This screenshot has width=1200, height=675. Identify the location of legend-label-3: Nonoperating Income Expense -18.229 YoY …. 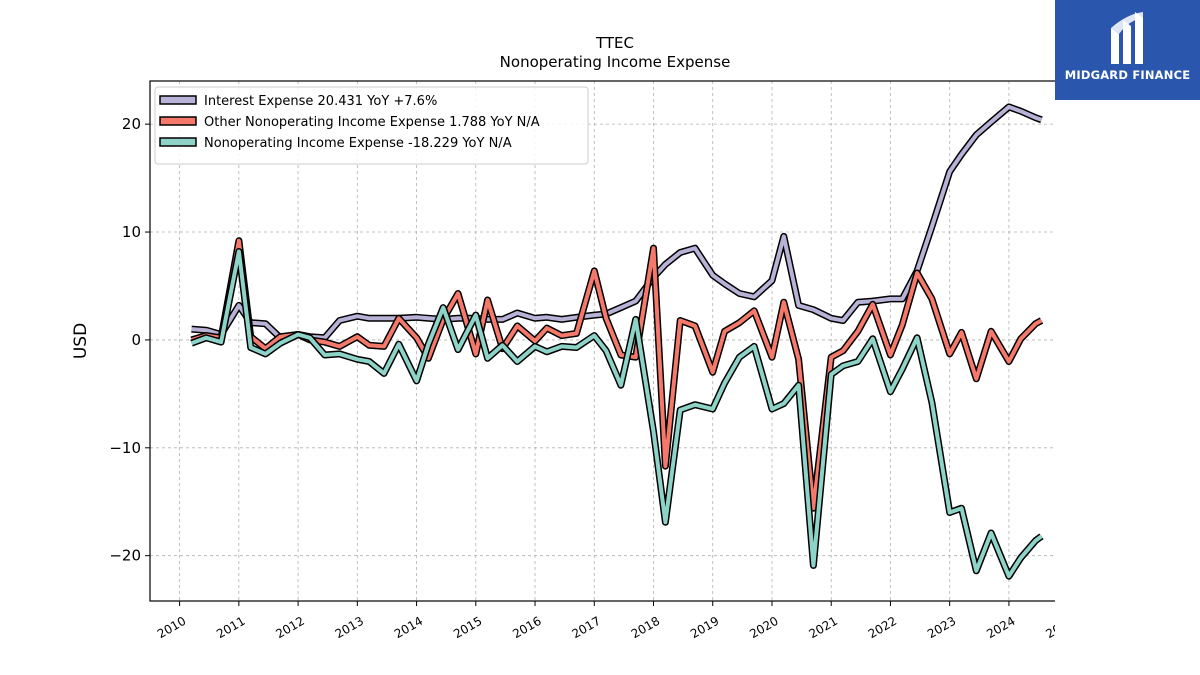
(358, 143).